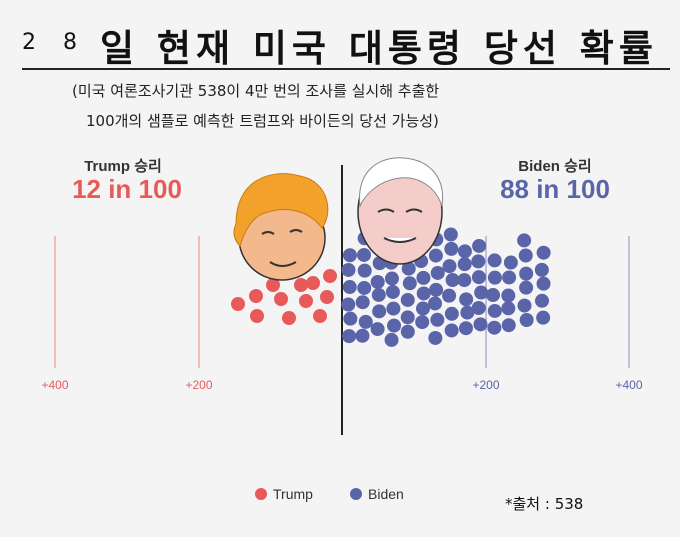 The width and height of the screenshot is (680, 537). What do you see at coordinates (379, 48) in the screenshot?
I see `page-title: 일 현재 미국 대통령 당선 확률` at bounding box center [379, 48].